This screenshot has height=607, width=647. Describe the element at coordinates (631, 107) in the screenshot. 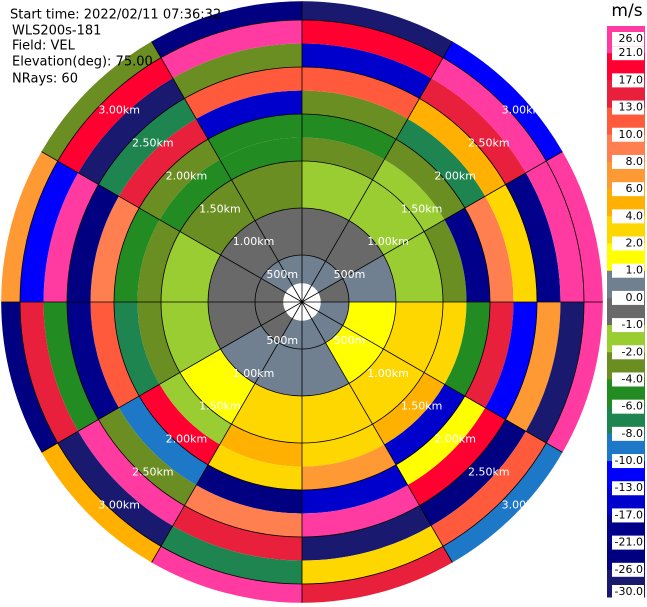

I see `colorbar-tick-label: 13.0` at that location.